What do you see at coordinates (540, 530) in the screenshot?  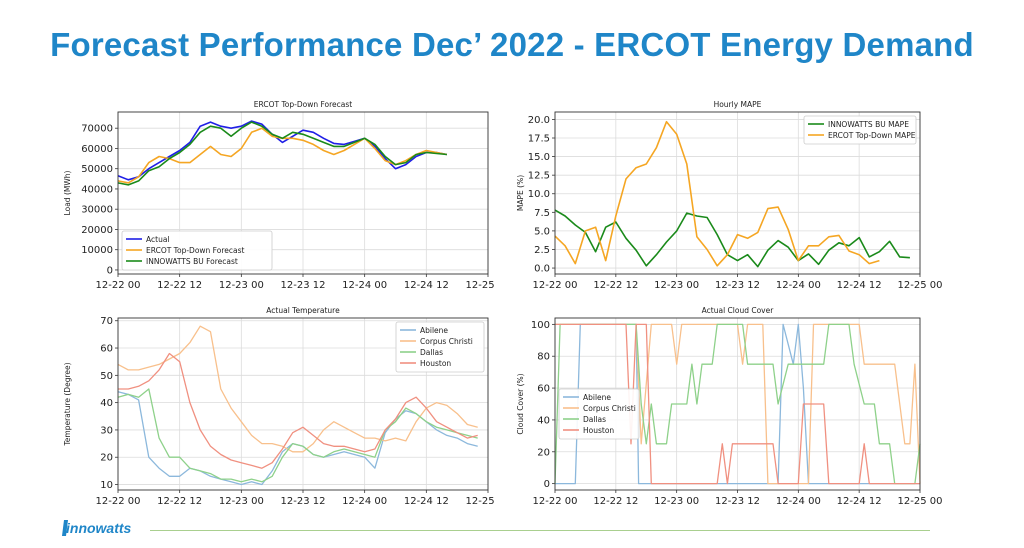 I see `footer-divider` at bounding box center [540, 530].